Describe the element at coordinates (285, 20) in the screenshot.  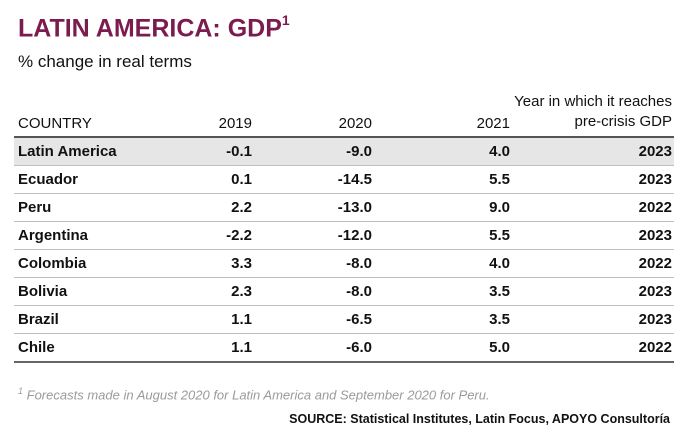
I see `title-footnote-marker: 1` at that location.